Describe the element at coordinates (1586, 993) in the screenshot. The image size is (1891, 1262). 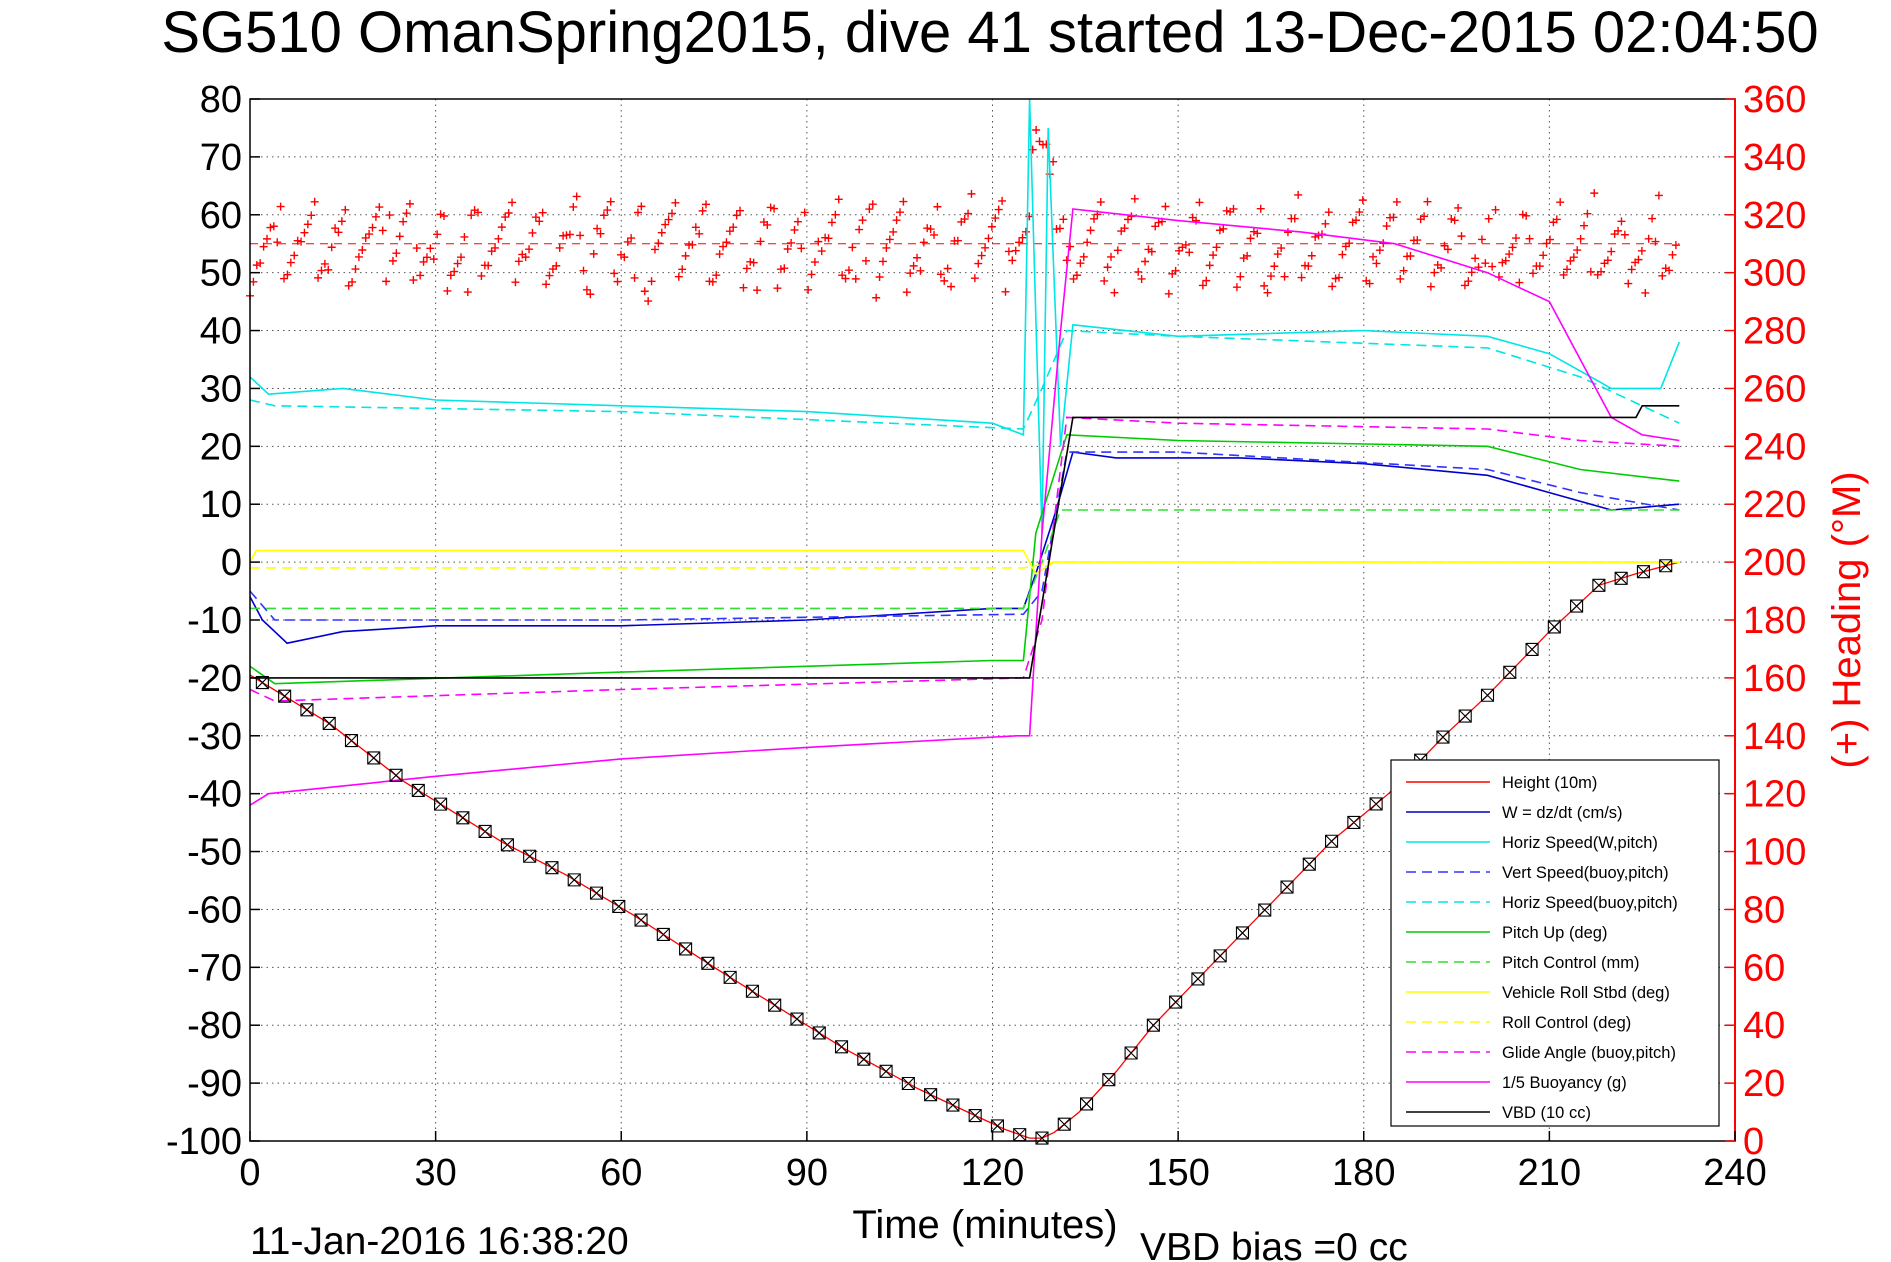
I see `legend-label: Vehicle Roll Stbd (deg)` at that location.